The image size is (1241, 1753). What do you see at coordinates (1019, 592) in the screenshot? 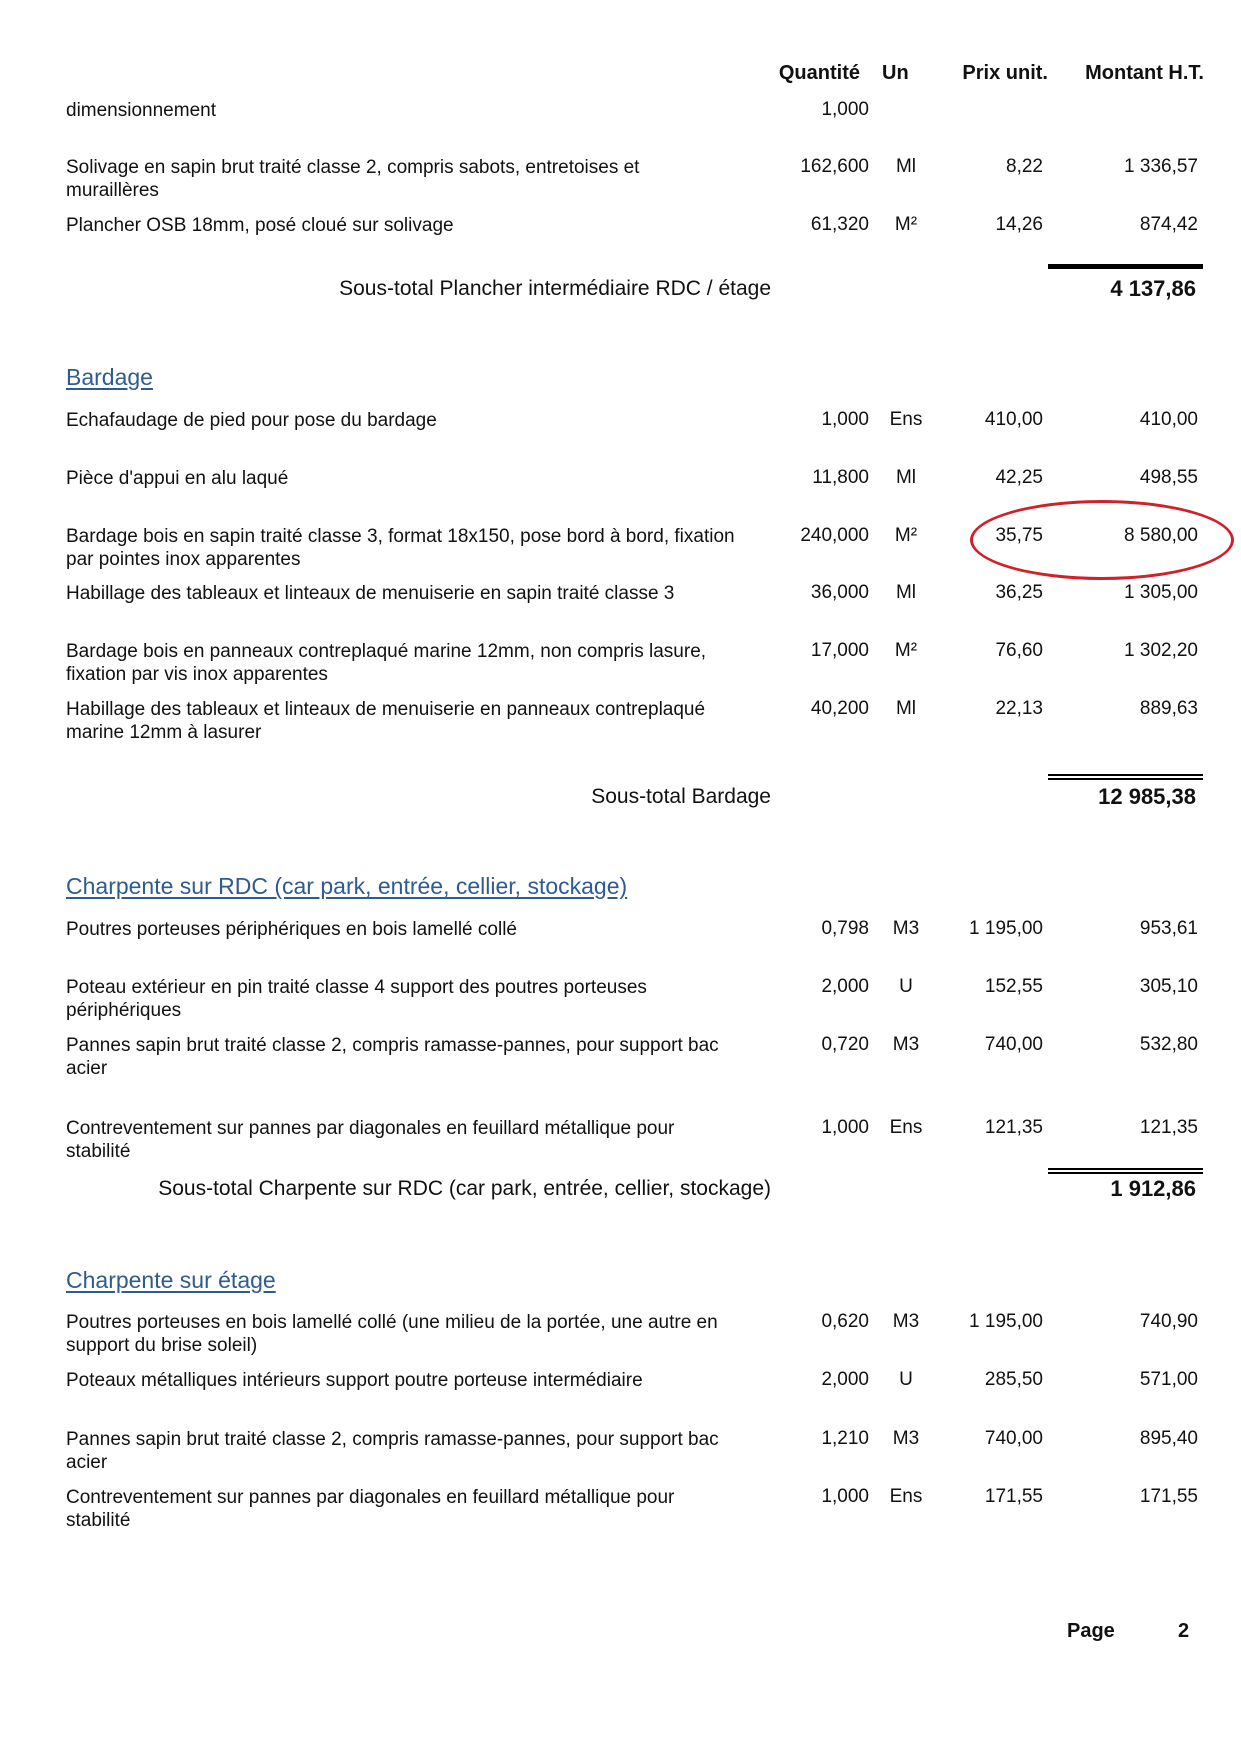
I see `line-item-unit-price: 36,25` at bounding box center [1019, 592].